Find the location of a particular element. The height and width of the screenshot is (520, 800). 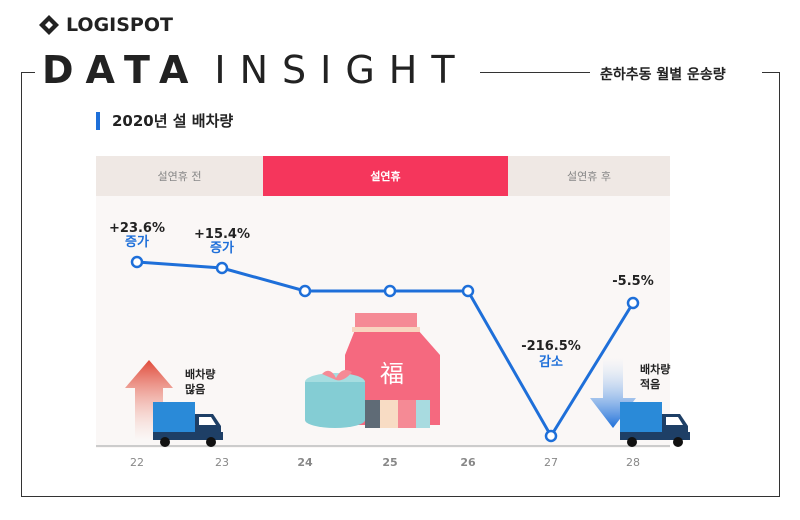

chart-title: 2020년 설 배차량 is located at coordinates (164, 121).